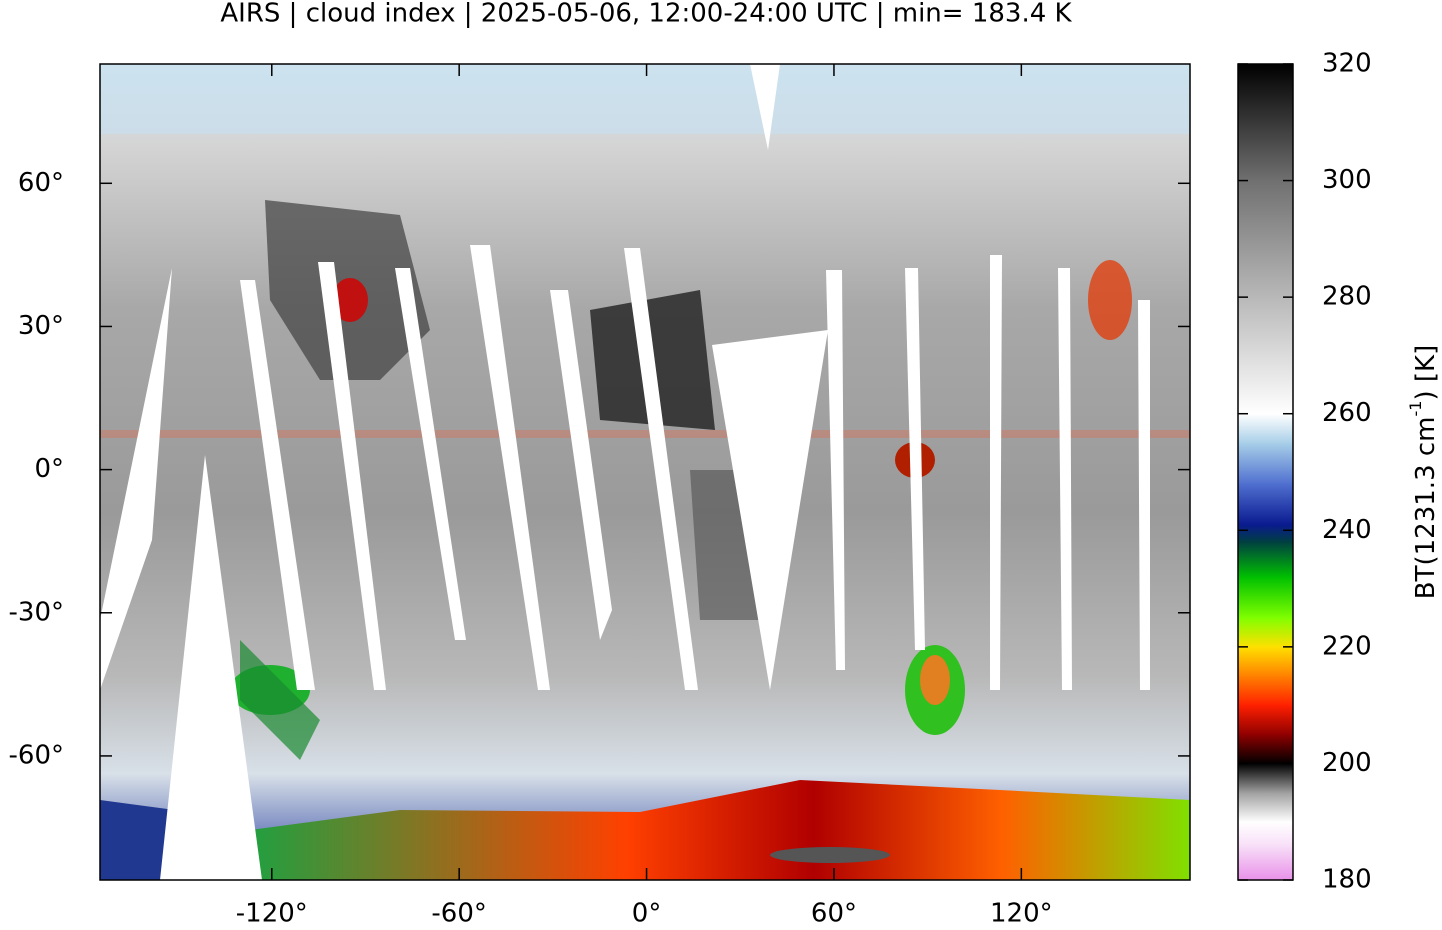 This screenshot has width=1442, height=930. I want to click on colorbar-tick-label: 220, so click(1347, 646).